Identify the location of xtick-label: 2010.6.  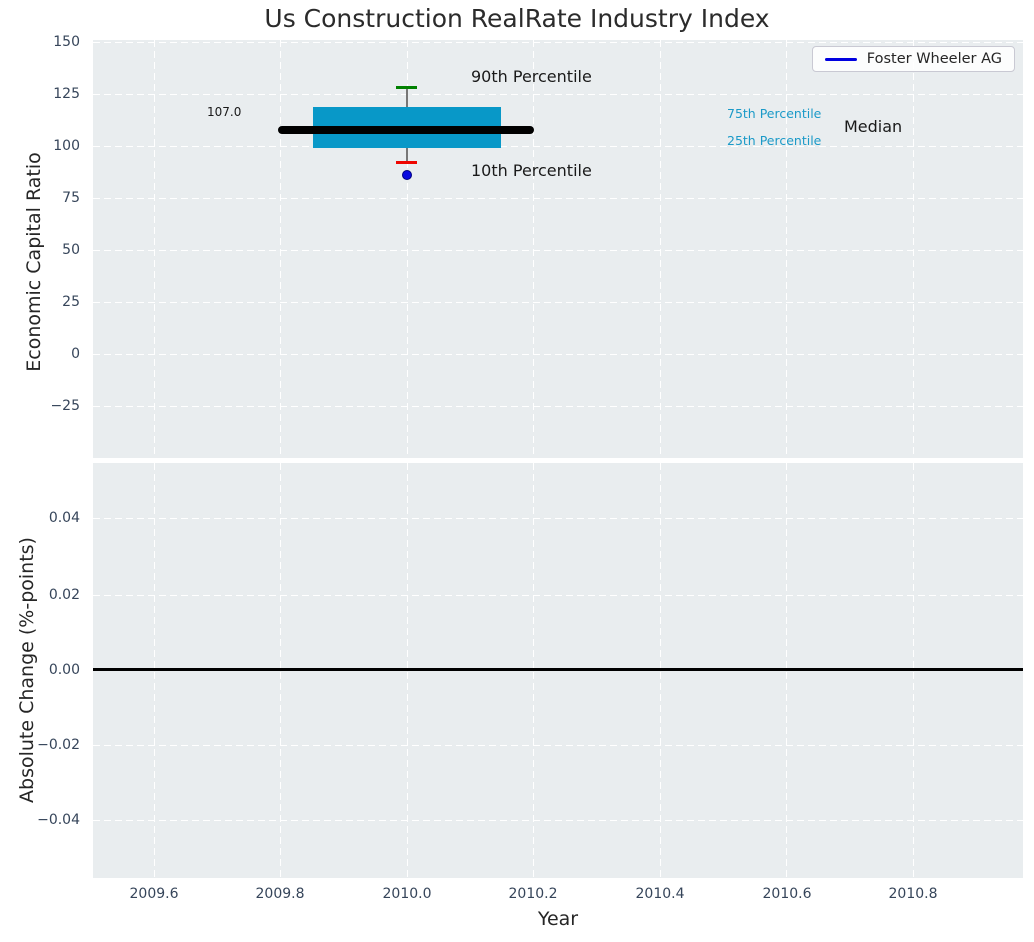
(787, 894).